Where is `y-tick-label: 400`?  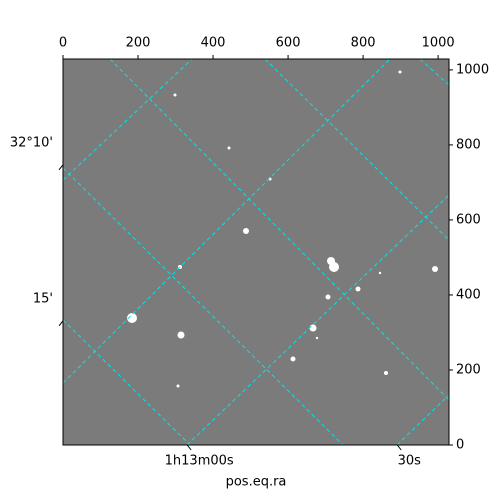 y-tick-label: 400 is located at coordinates (468, 294).